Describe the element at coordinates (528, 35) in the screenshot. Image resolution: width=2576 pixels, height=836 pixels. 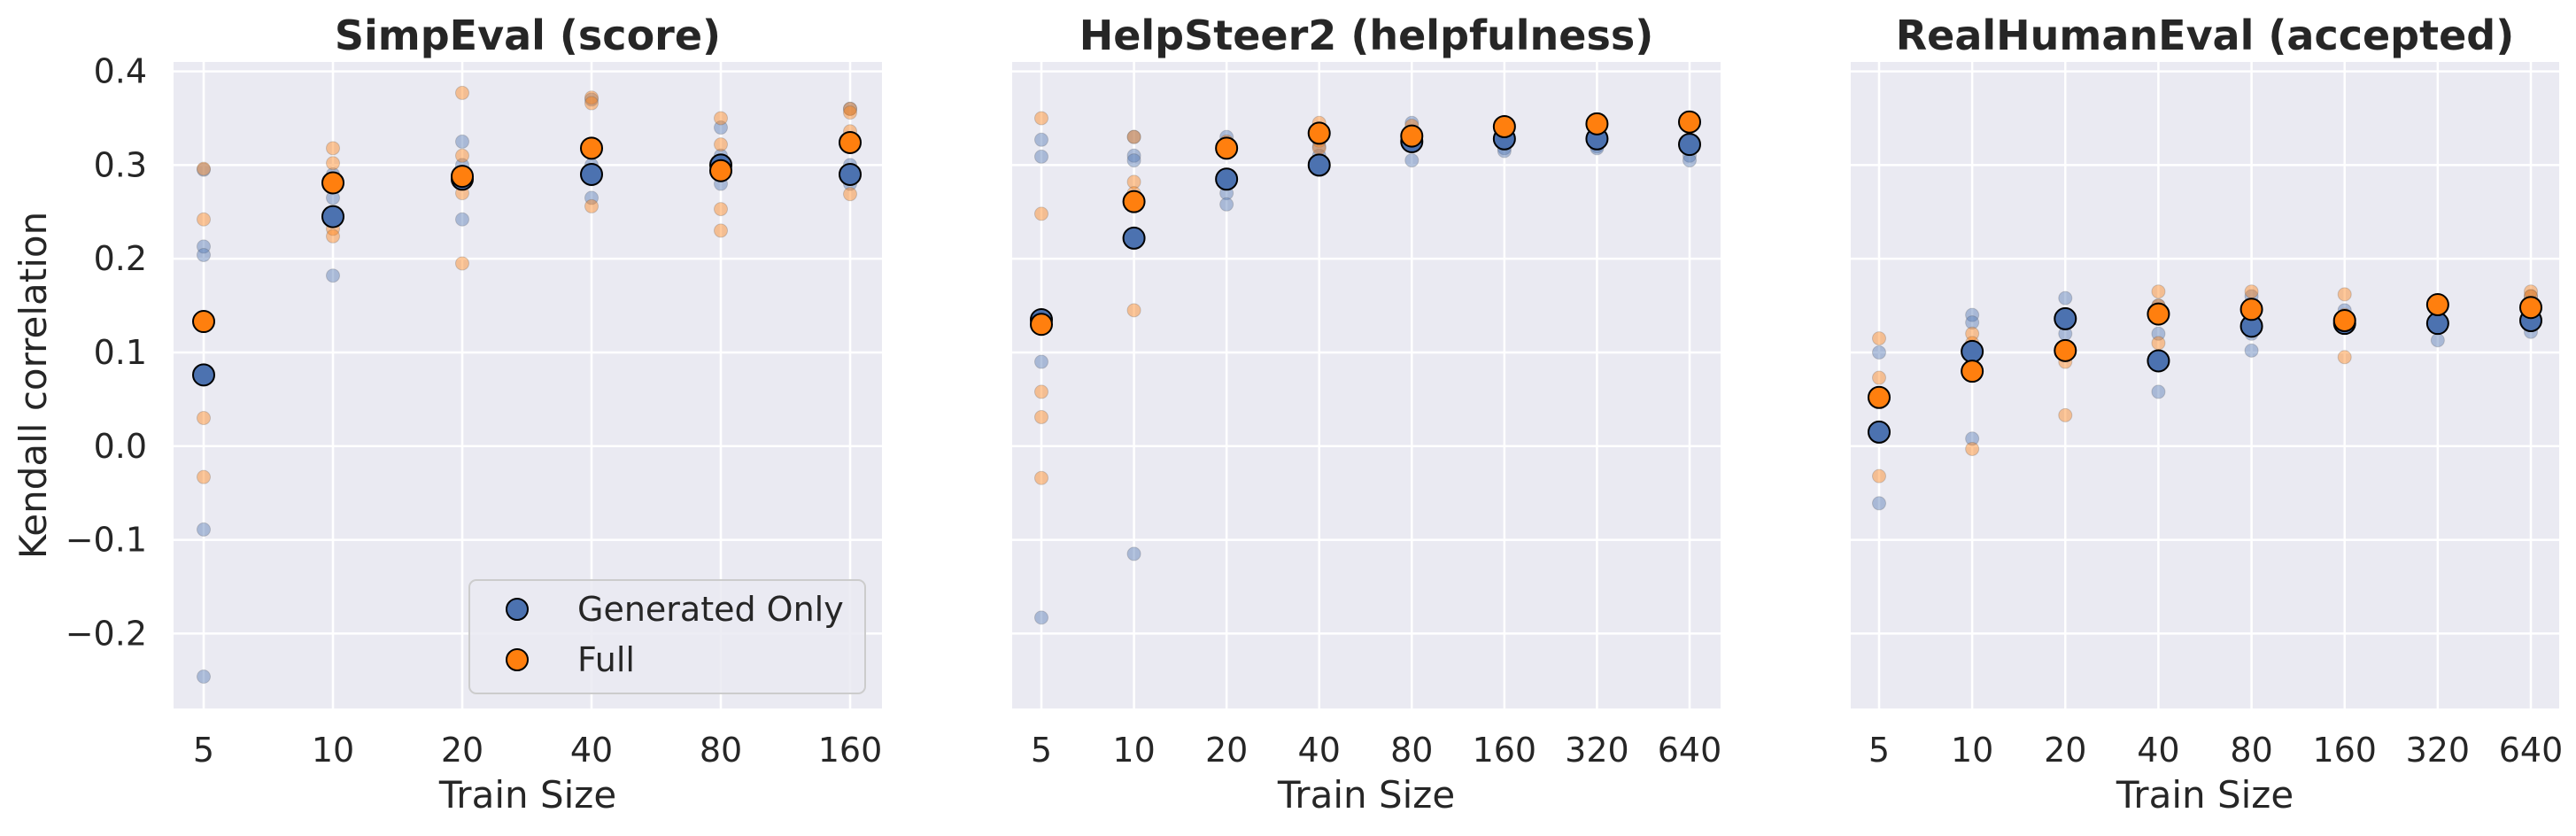
I see `panel-title: SimpEval (score)` at that location.